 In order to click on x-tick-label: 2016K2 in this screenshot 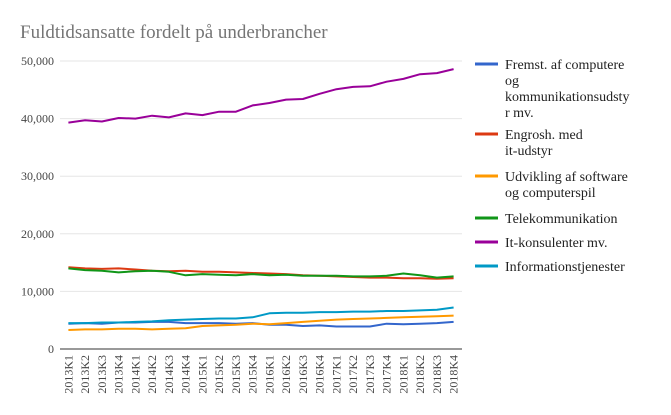, I will do `click(286, 374)`.